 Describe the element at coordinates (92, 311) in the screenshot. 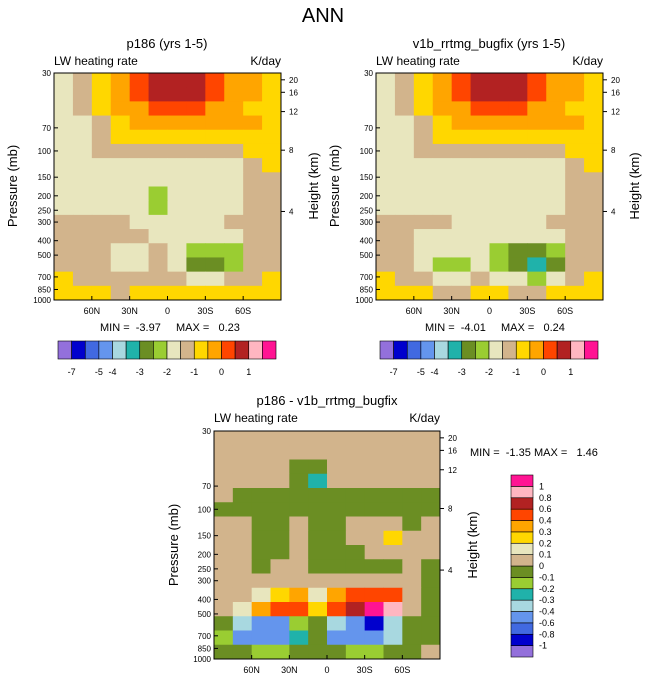

I see `x-tick-label: 60N` at that location.